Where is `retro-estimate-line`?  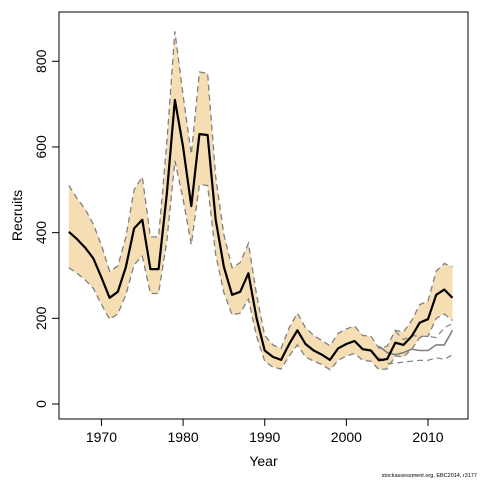 retro-estimate-line is located at coordinates (416, 342).